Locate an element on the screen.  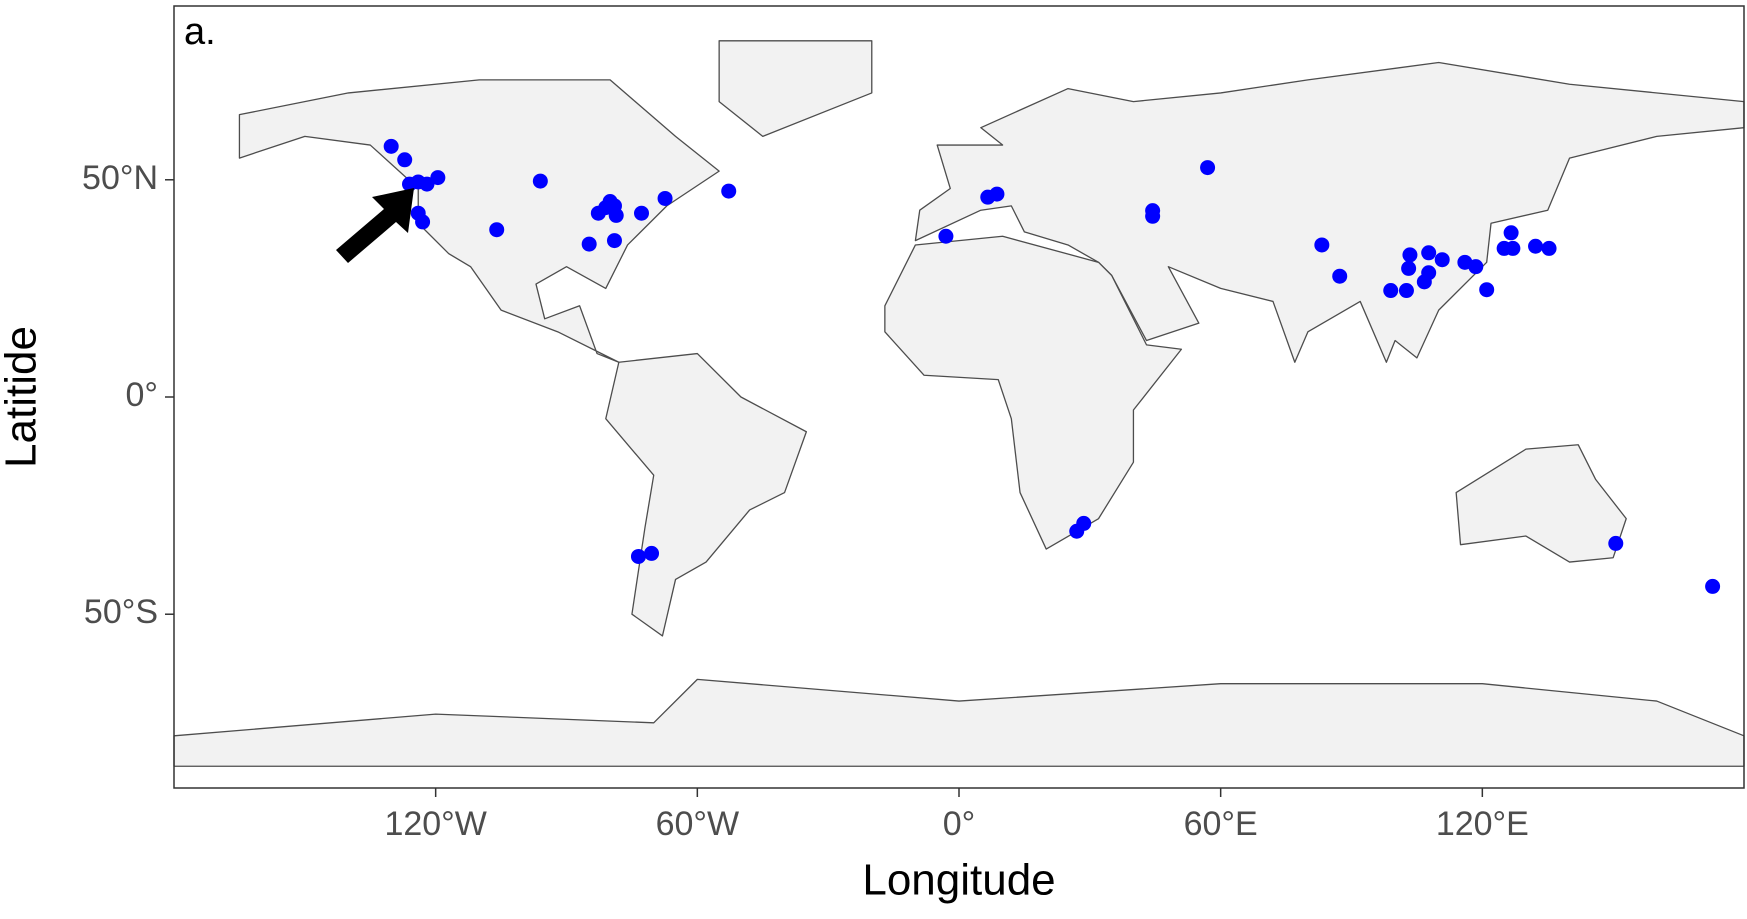
x-tick-label: 120°E is located at coordinates (1482, 824).